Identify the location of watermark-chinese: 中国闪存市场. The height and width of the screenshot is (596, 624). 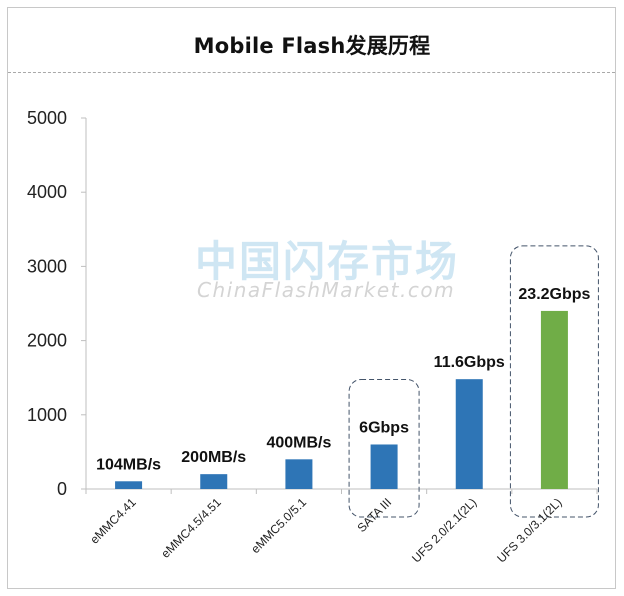
(327, 261).